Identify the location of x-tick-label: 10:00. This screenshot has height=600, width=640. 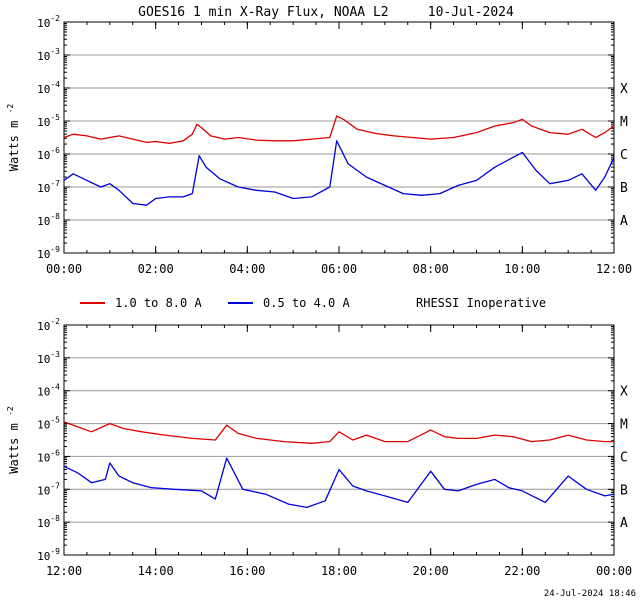
(522, 269).